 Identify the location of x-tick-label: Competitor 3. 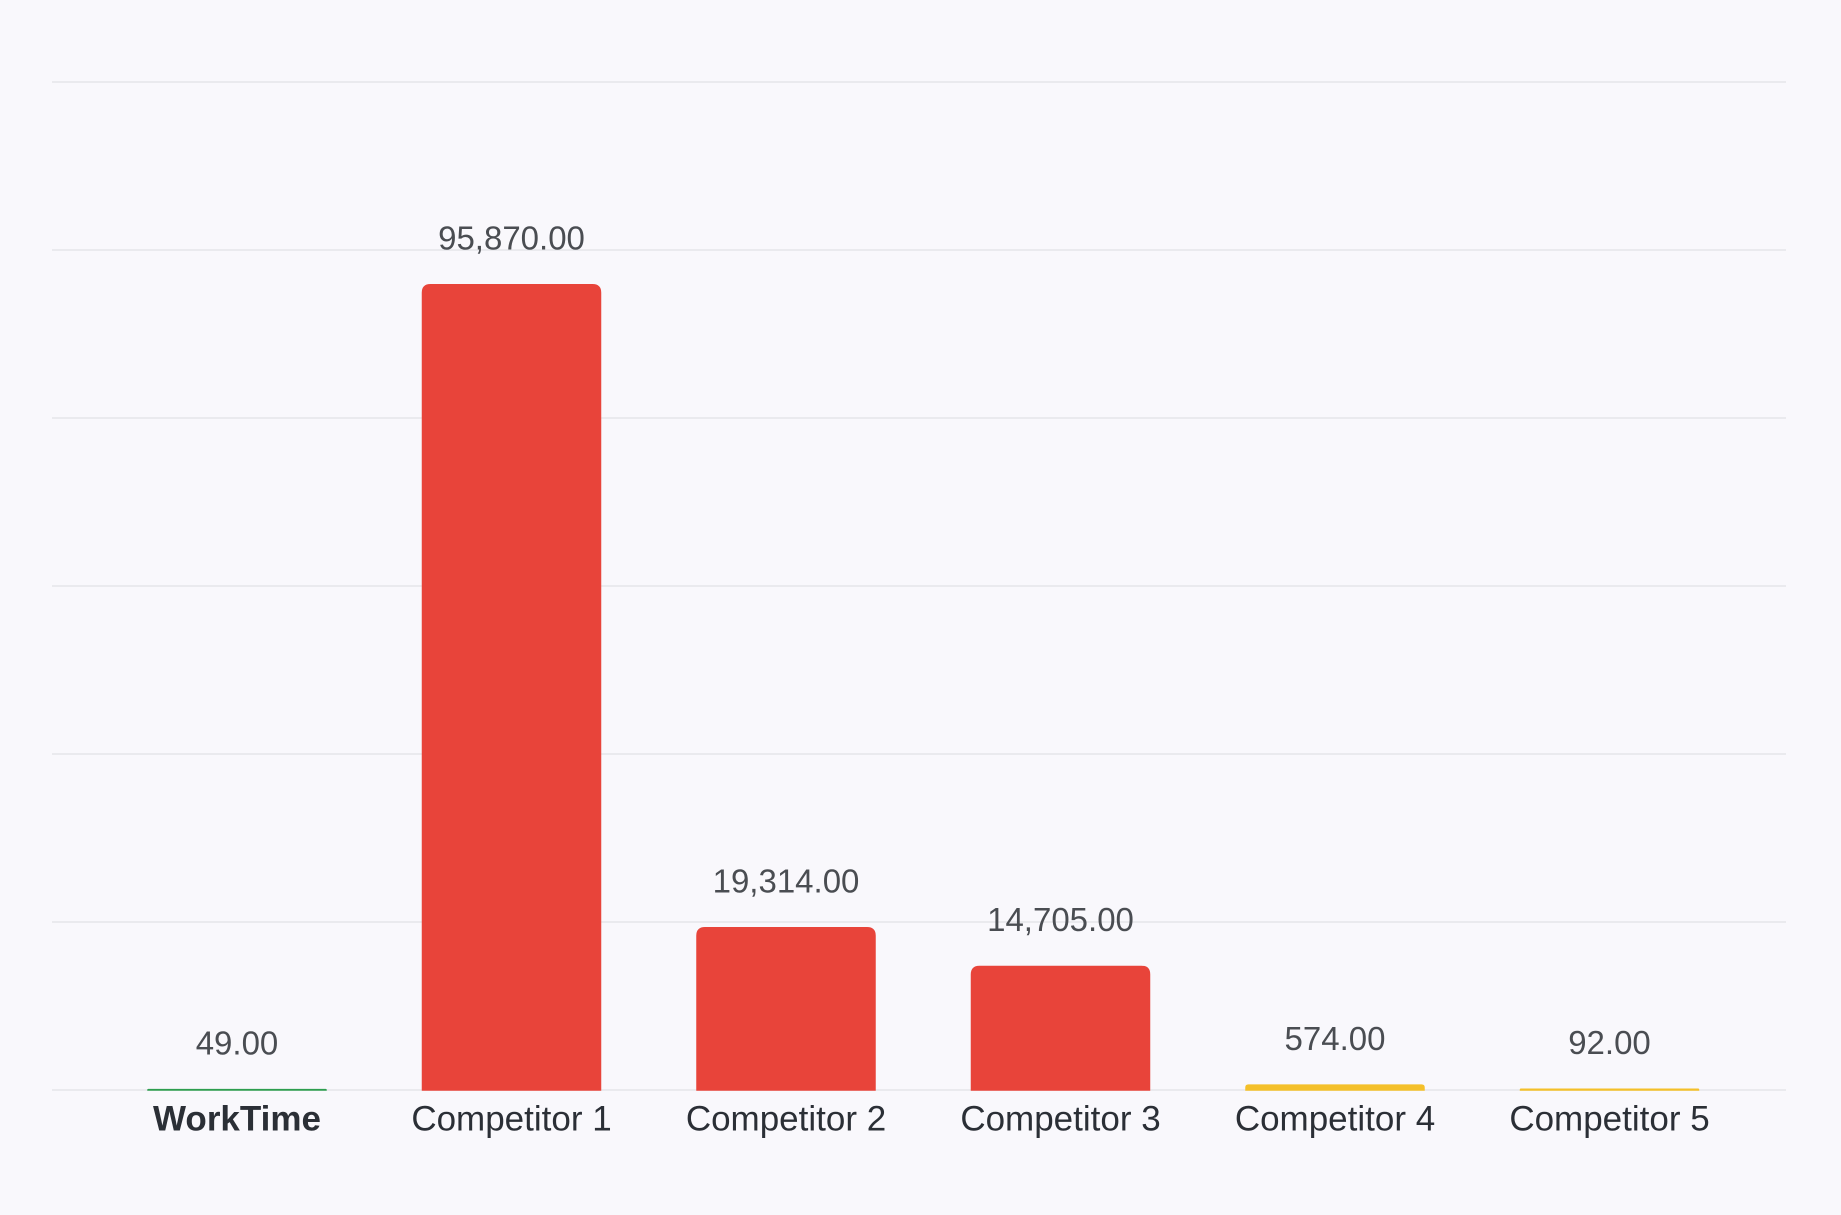
(1060, 1118).